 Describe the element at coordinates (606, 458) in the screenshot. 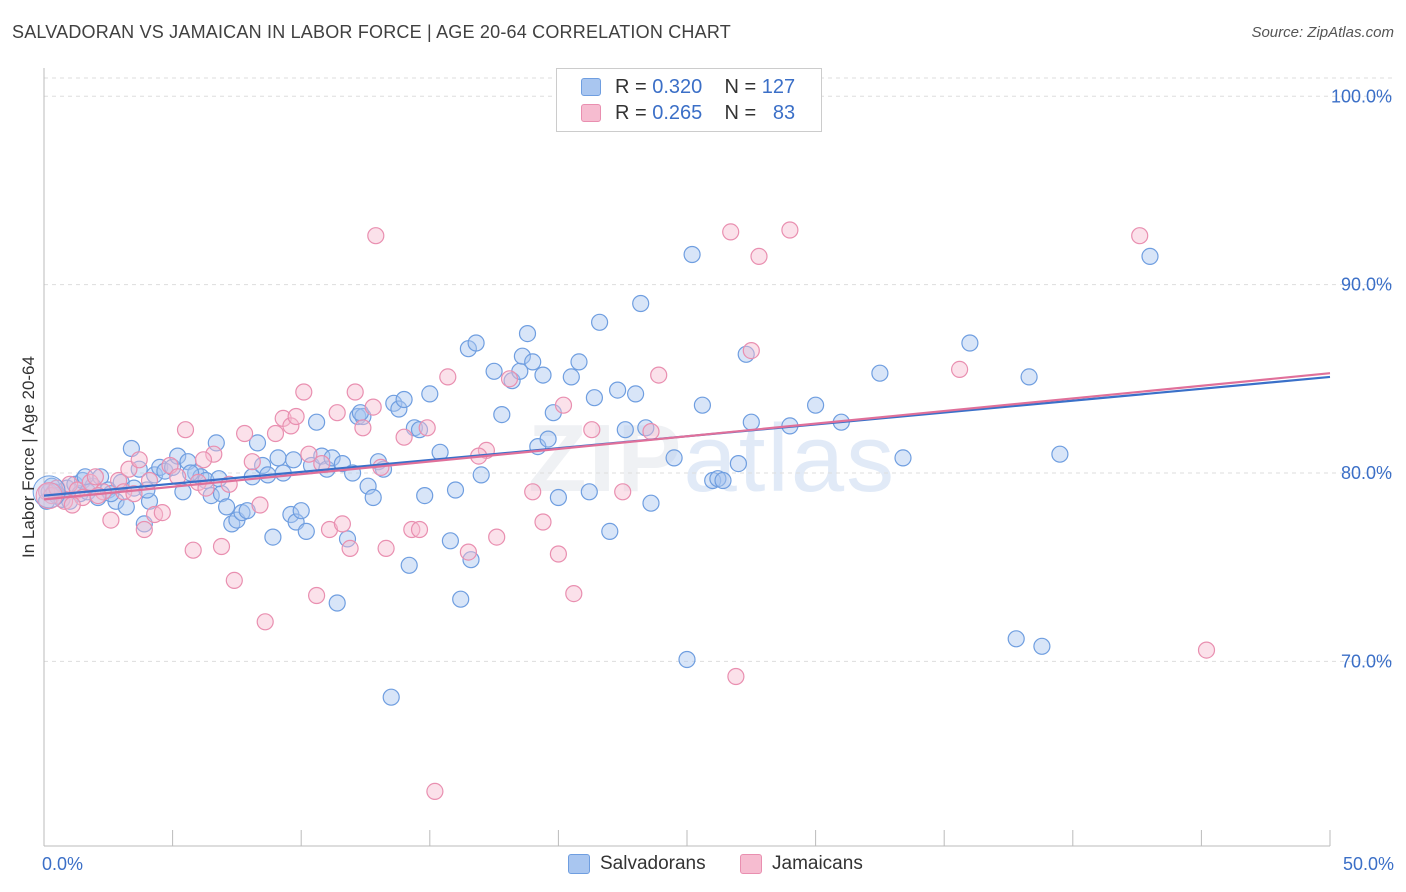

I see `watermark-zip: ZIP` at that location.